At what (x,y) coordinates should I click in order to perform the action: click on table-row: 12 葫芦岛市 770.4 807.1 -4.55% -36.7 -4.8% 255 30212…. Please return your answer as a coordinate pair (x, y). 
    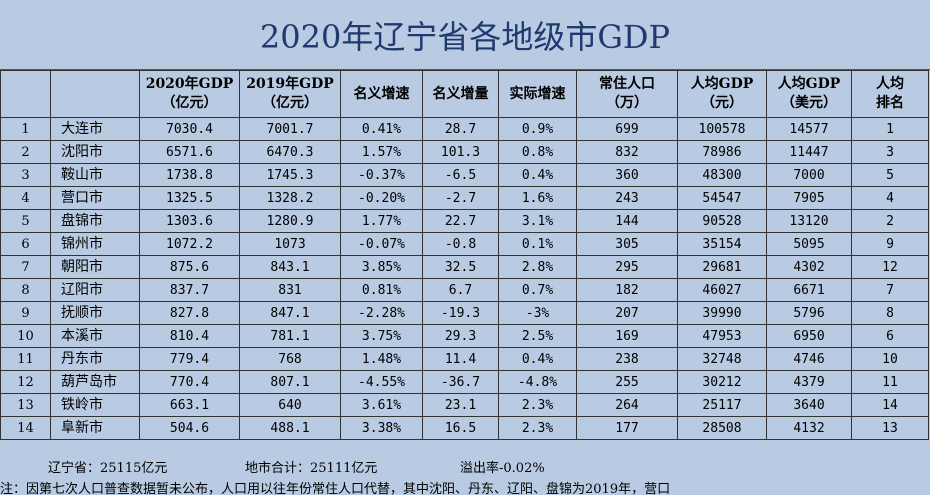
    Looking at the image, I should click on (464, 382).